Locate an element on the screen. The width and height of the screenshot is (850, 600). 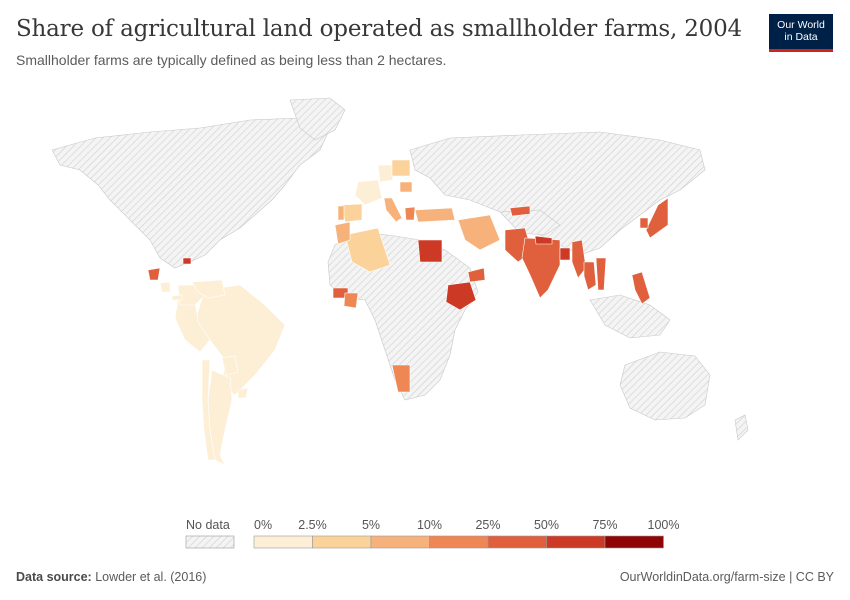
region-southeast-asia is located at coordinates (630, 316).